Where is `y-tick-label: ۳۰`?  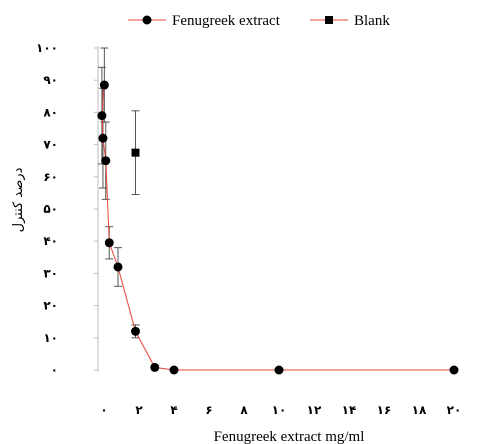
y-tick-label: ۳۰ is located at coordinates (50, 273).